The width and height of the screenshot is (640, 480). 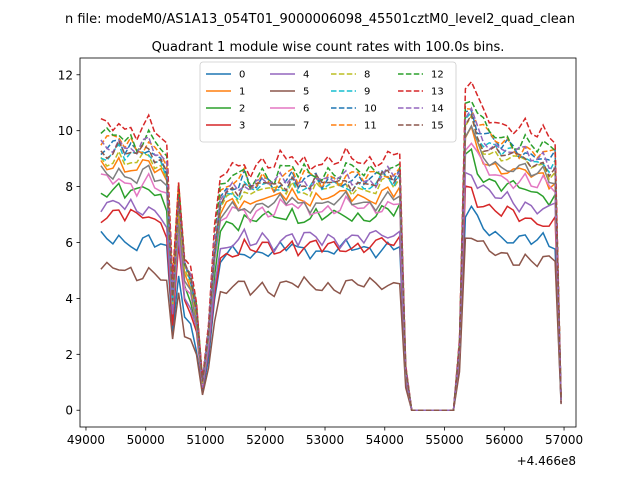 I want to click on y-tick-label: 6, so click(x=69, y=243).